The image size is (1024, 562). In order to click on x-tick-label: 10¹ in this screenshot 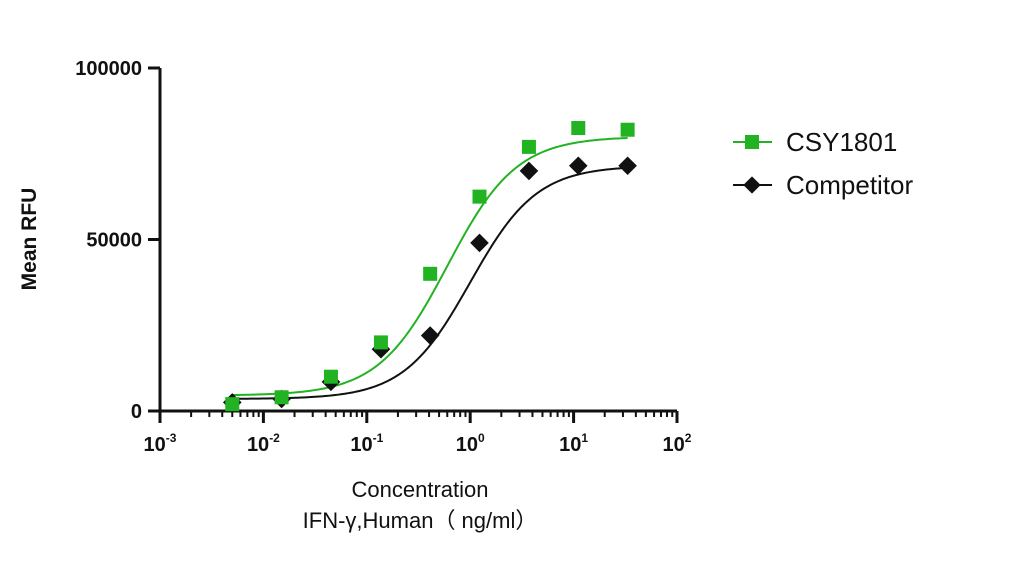, I will do `click(573, 443)`.